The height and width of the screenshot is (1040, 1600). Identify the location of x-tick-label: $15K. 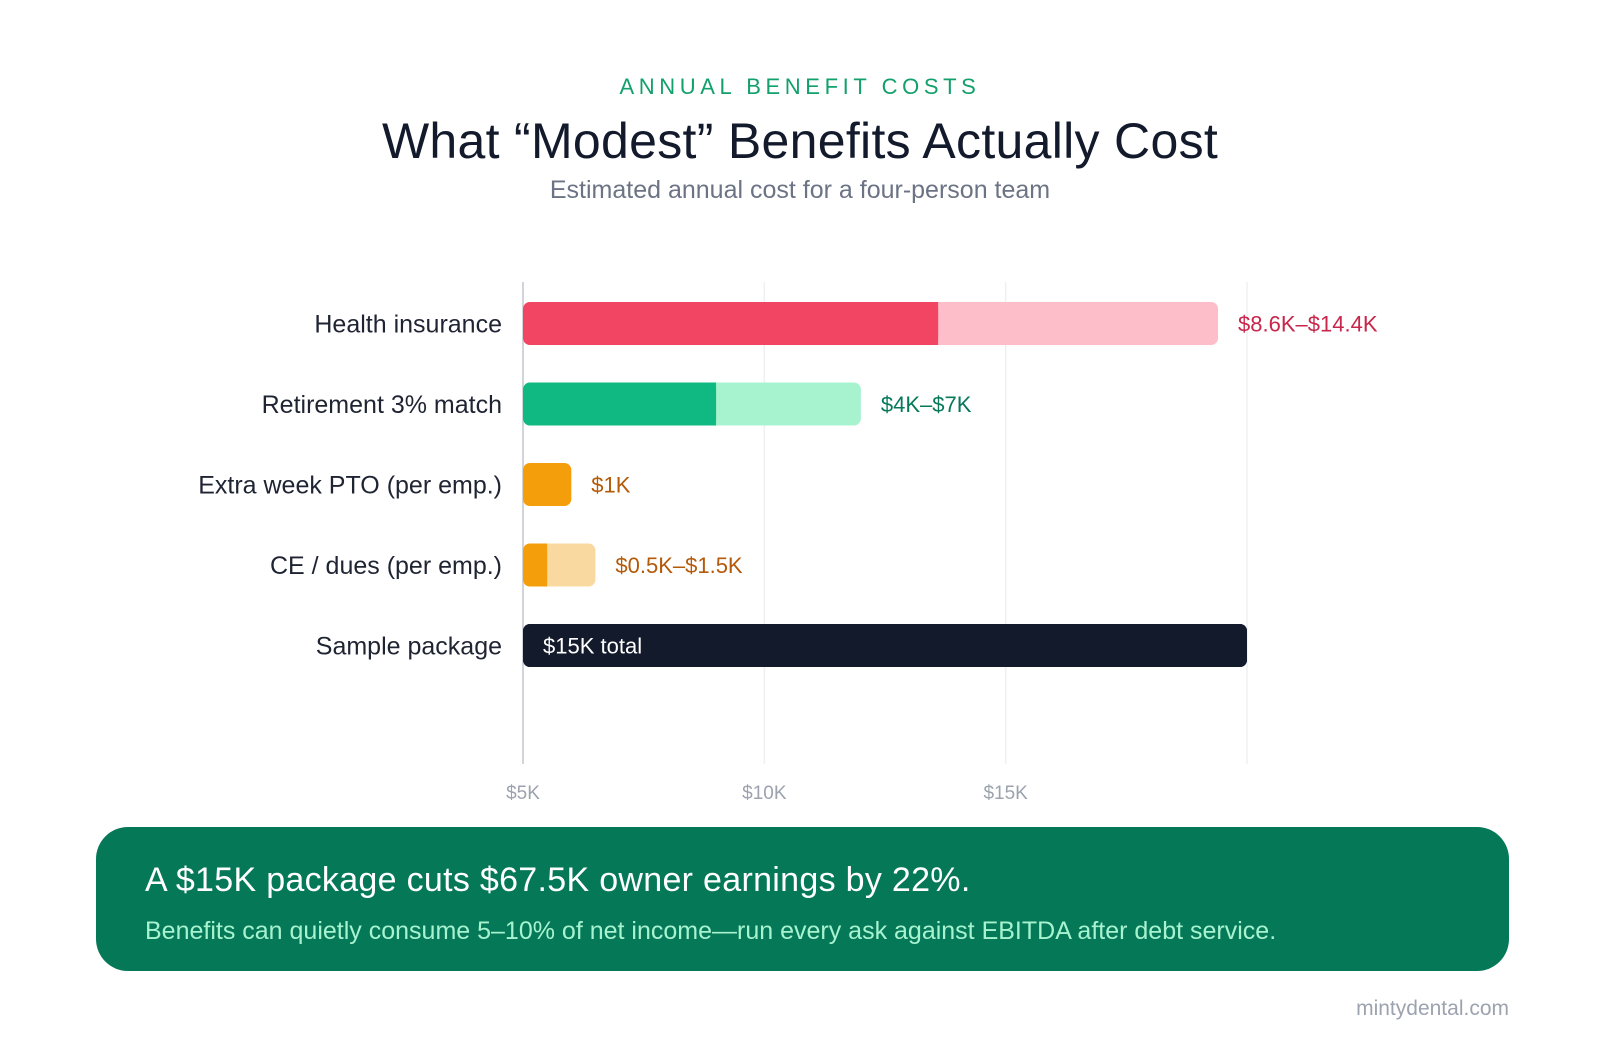
(1005, 793).